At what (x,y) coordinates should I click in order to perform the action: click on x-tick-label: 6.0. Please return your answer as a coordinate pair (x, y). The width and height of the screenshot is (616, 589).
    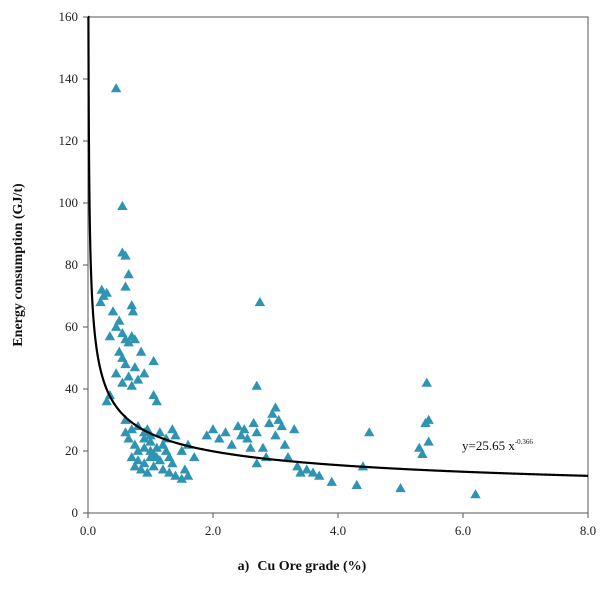
    Looking at the image, I should click on (463, 530).